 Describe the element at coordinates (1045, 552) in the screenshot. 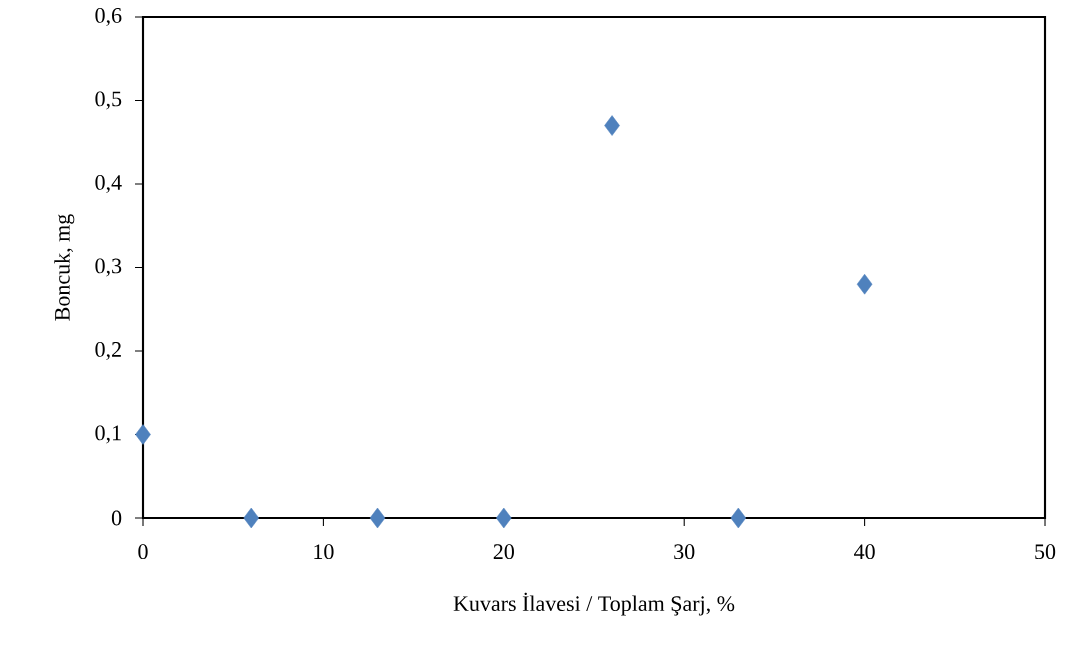

I see `x-tick-label: 50` at that location.